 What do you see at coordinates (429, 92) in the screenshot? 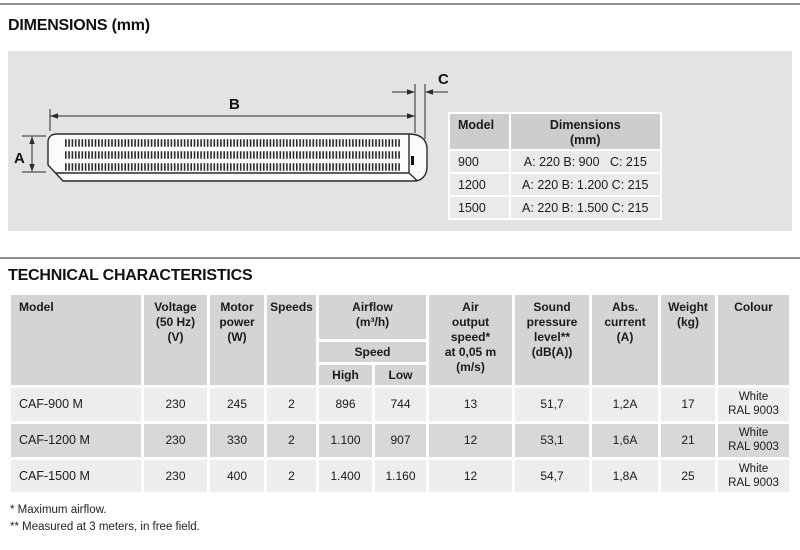
I see `dim-c-right-arrow-icon` at bounding box center [429, 92].